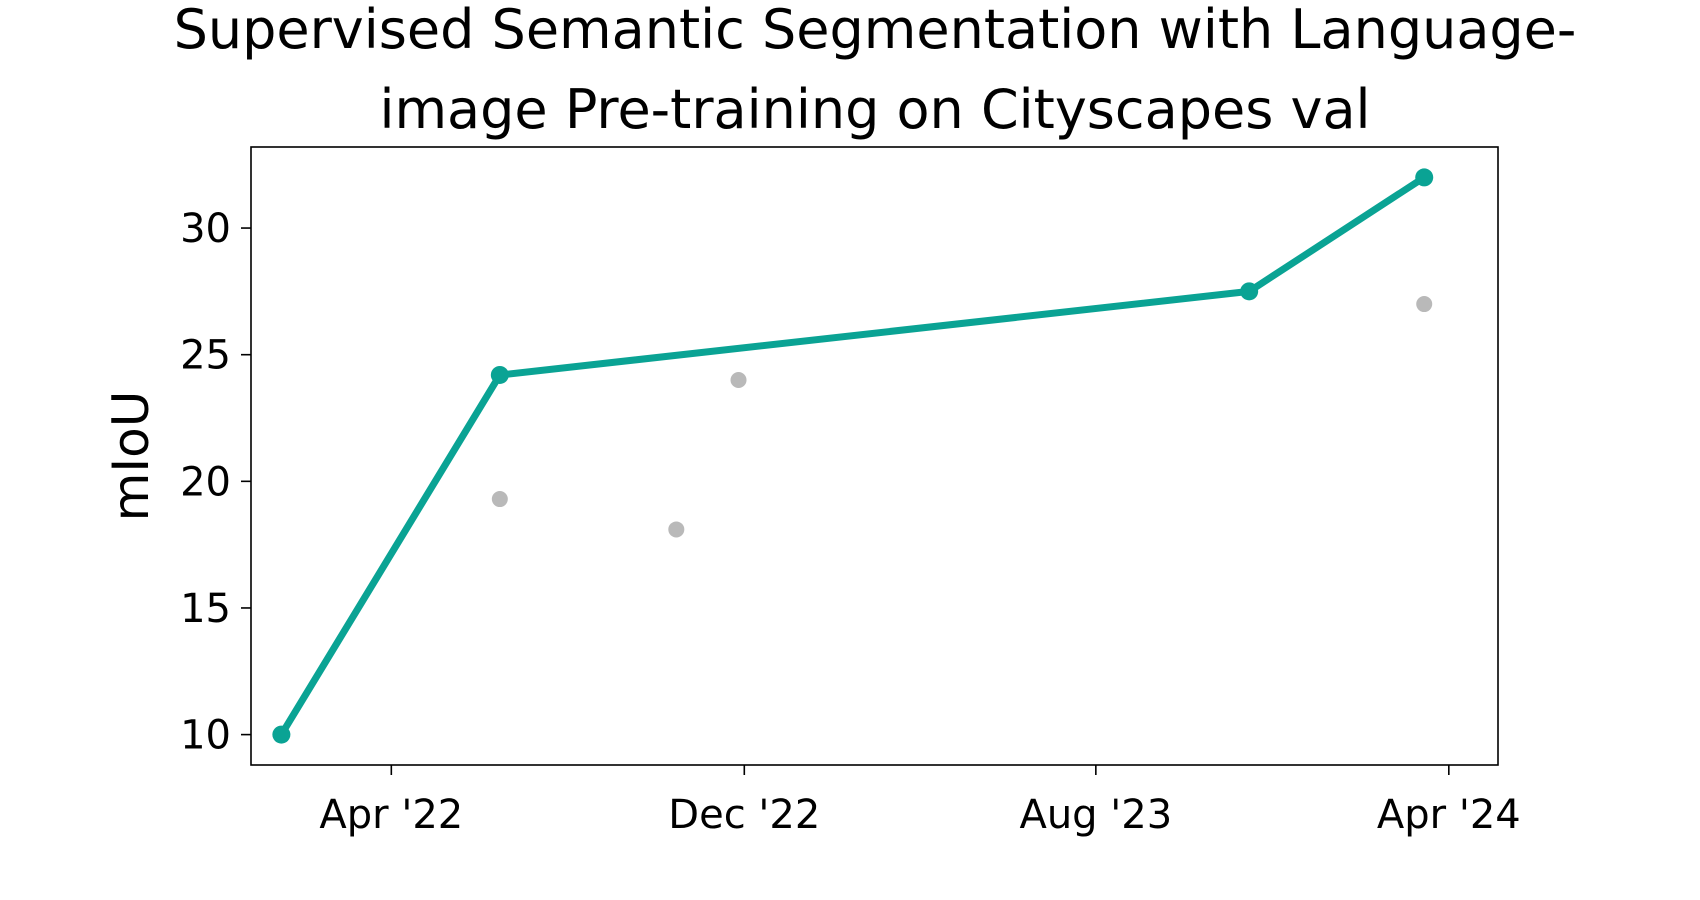 Image resolution: width=1700 pixels, height=900 pixels. What do you see at coordinates (205, 736) in the screenshot?
I see `y-tick-label-0: 10` at bounding box center [205, 736].